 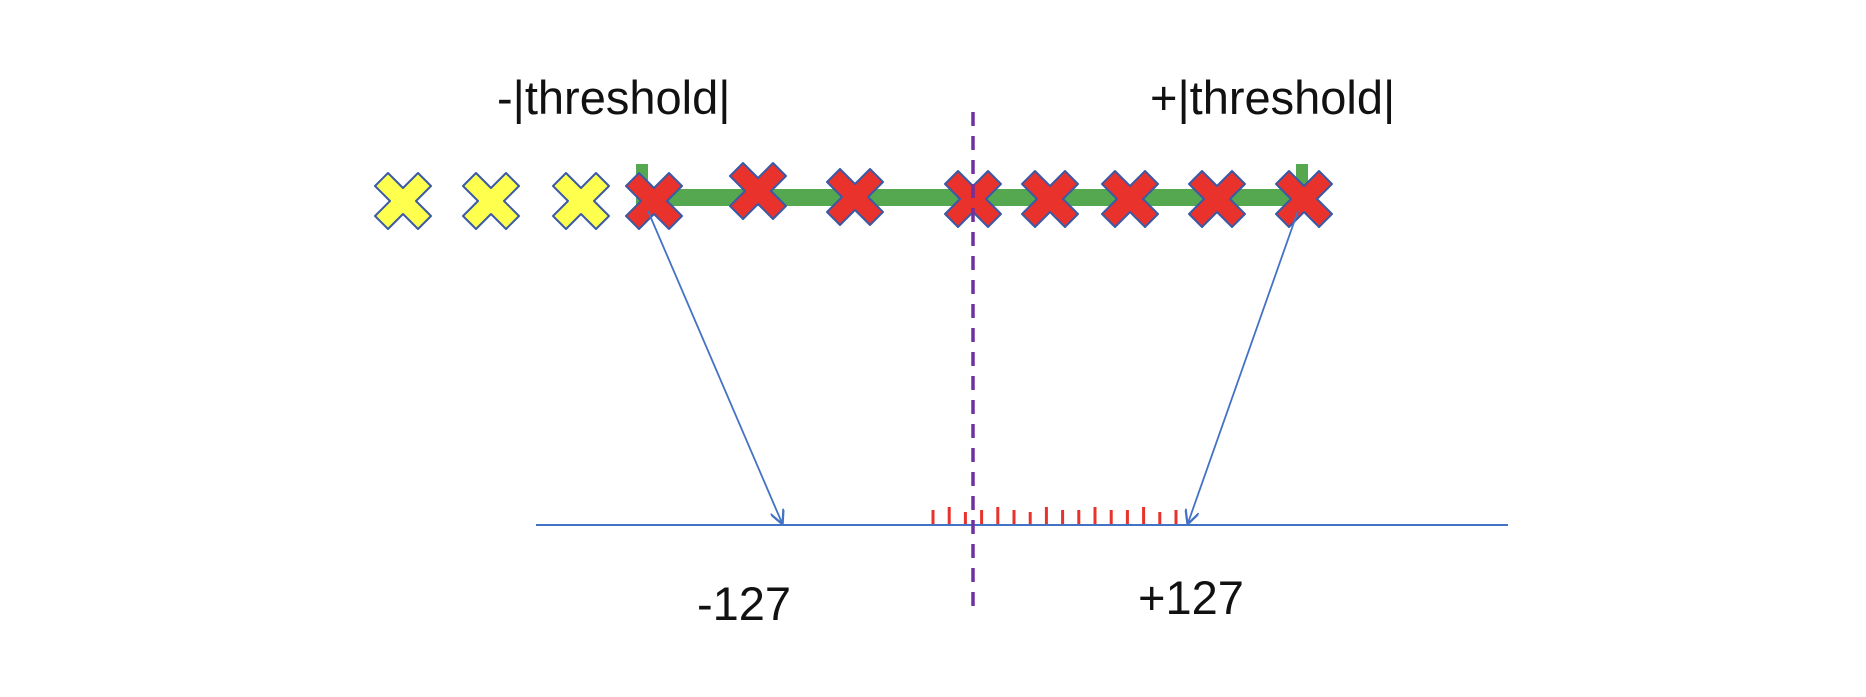 I want to click on mapping-arrow-positive, so click(x=1243, y=366).